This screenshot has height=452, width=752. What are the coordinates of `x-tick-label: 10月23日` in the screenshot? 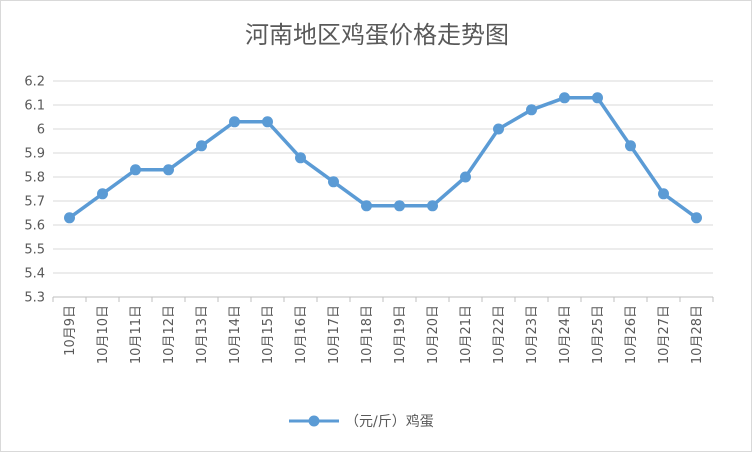 It's located at (532, 334).